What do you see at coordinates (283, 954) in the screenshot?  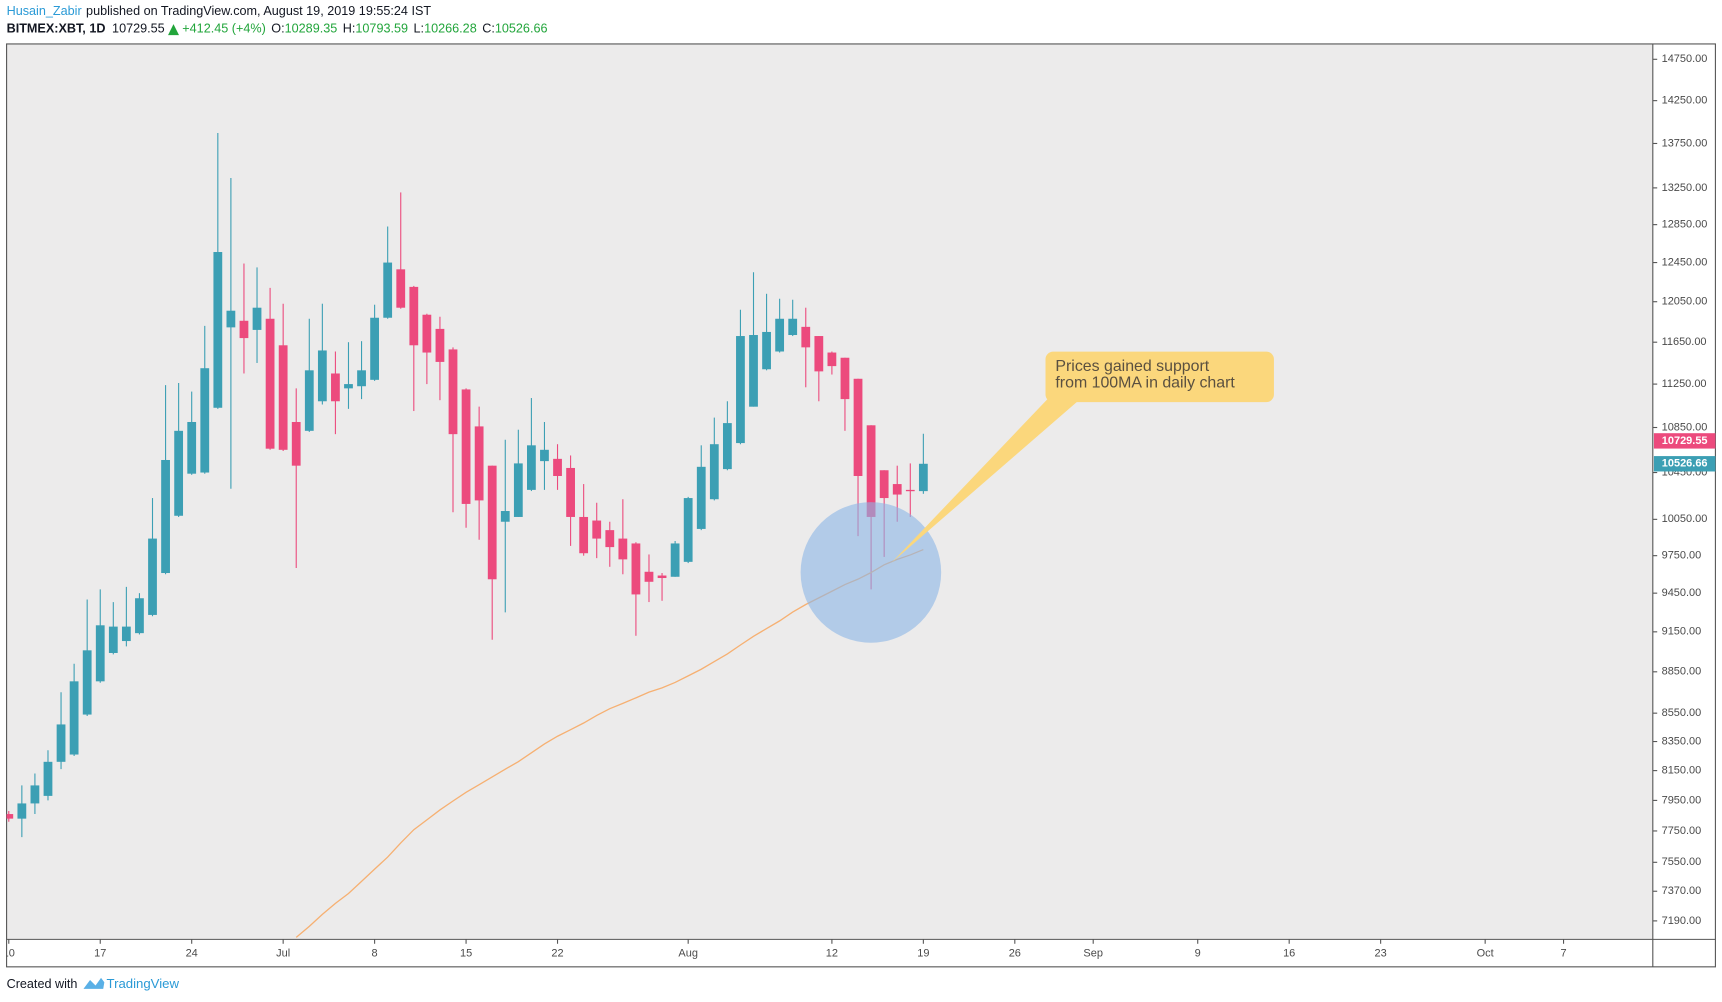 I see `x-tick-label: Jul` at bounding box center [283, 954].